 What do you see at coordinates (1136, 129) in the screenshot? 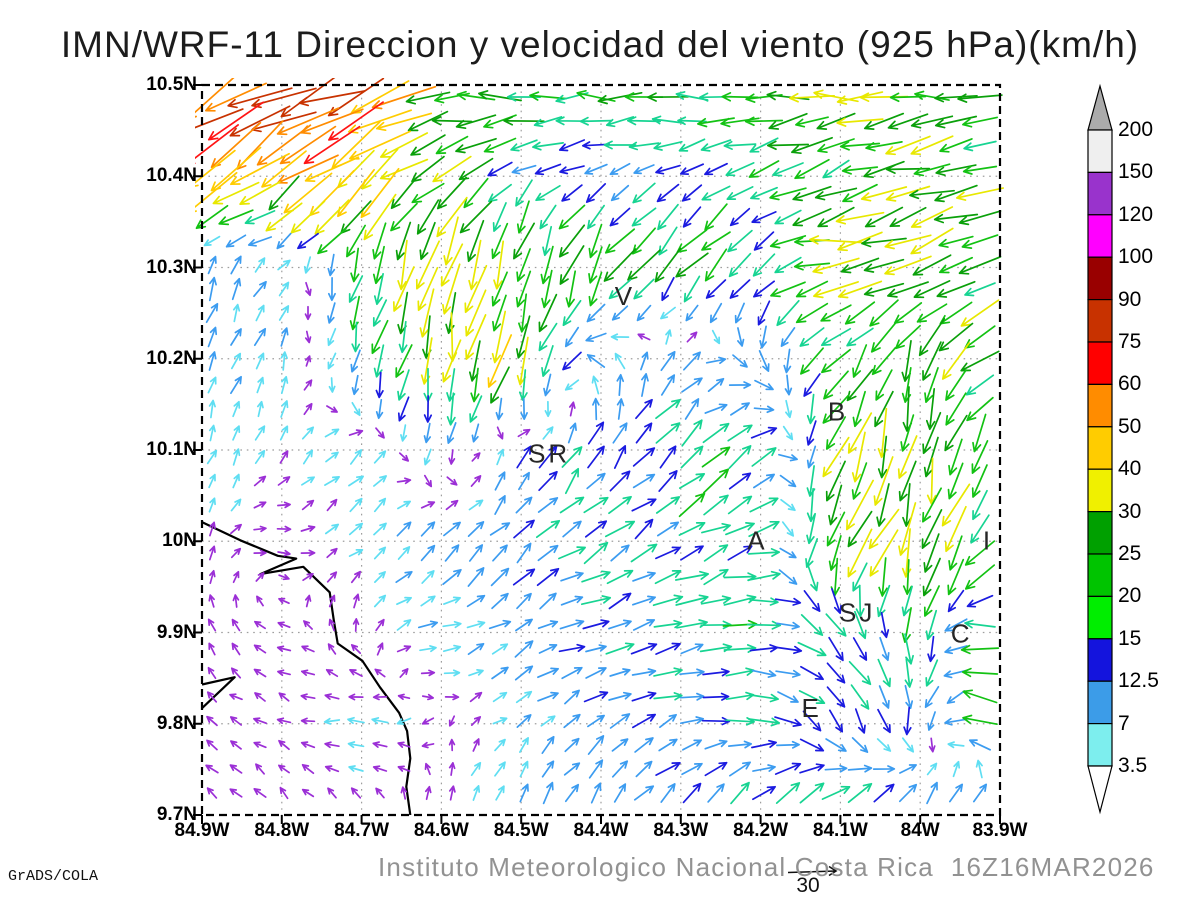
I see `colorbar-tick-label: 200` at bounding box center [1136, 129].